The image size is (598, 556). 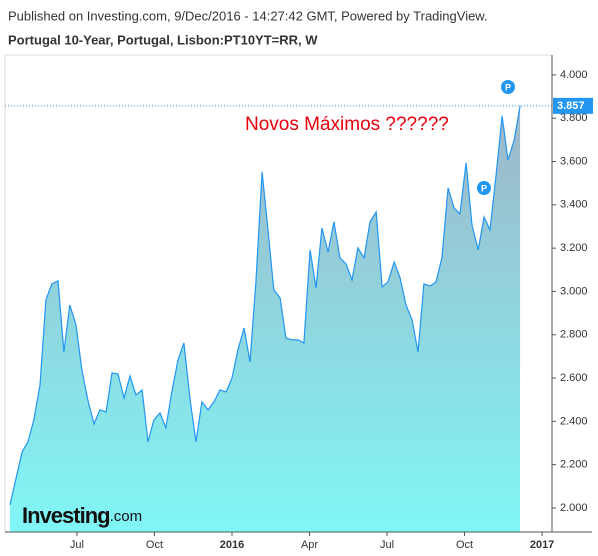 What do you see at coordinates (574, 161) in the screenshot?
I see `y-tick-label: 3.600` at bounding box center [574, 161].